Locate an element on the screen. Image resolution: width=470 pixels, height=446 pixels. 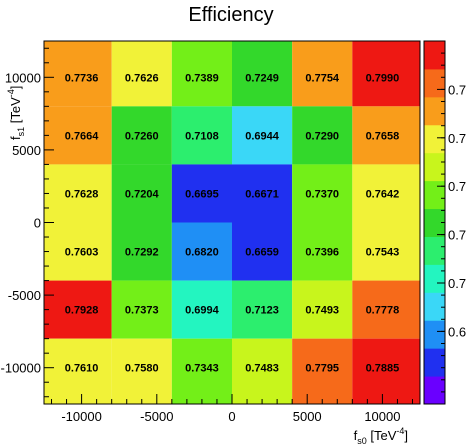
cell-value-label: 0.7292 is located at coordinates (142, 253).